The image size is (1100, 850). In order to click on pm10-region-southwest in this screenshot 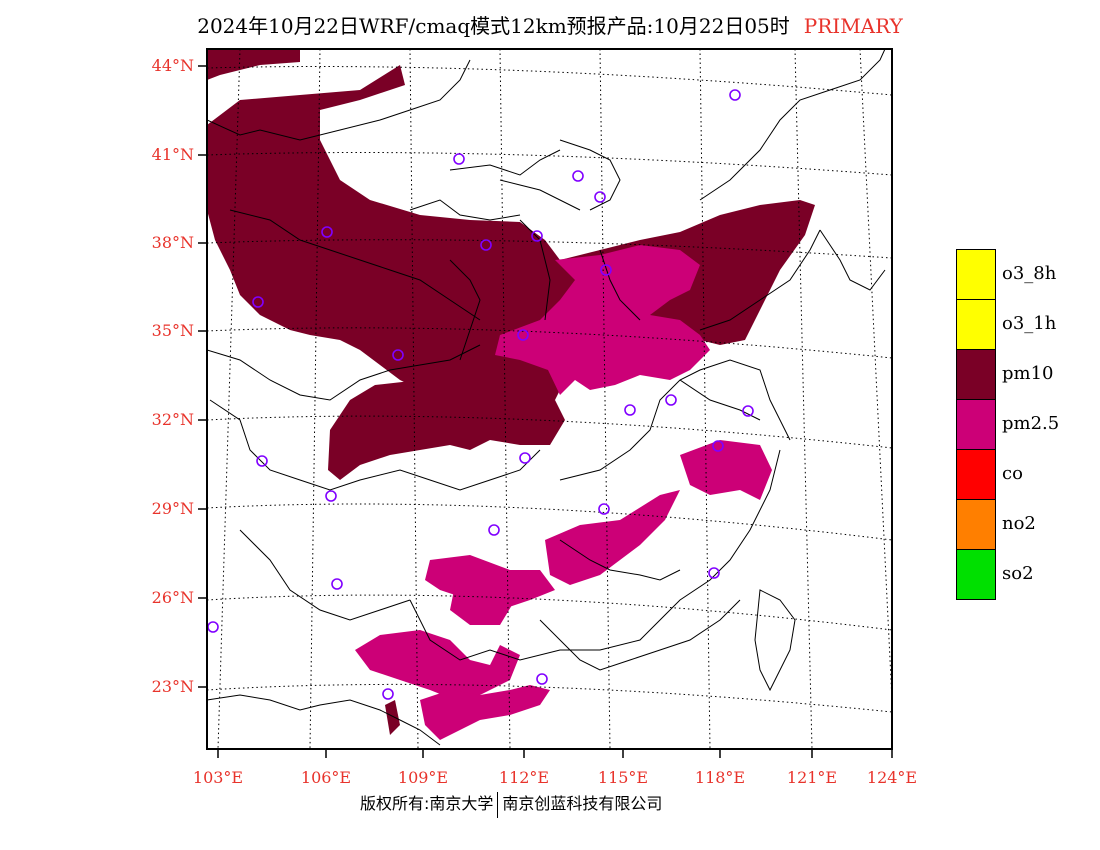, I will do `click(392, 717)`.